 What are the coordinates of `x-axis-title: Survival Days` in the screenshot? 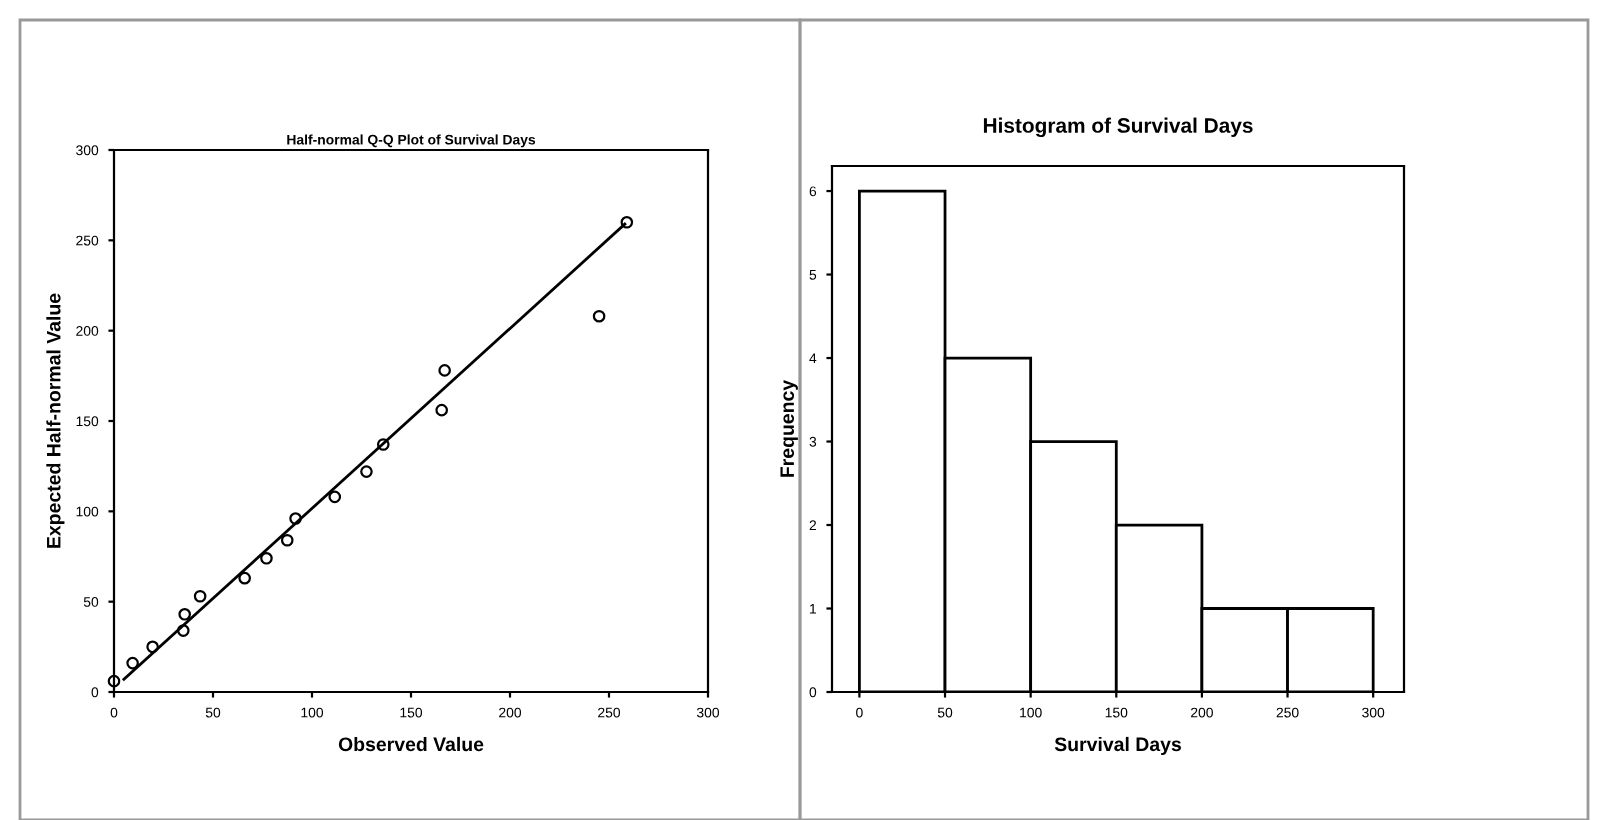 It's located at (1117, 746).